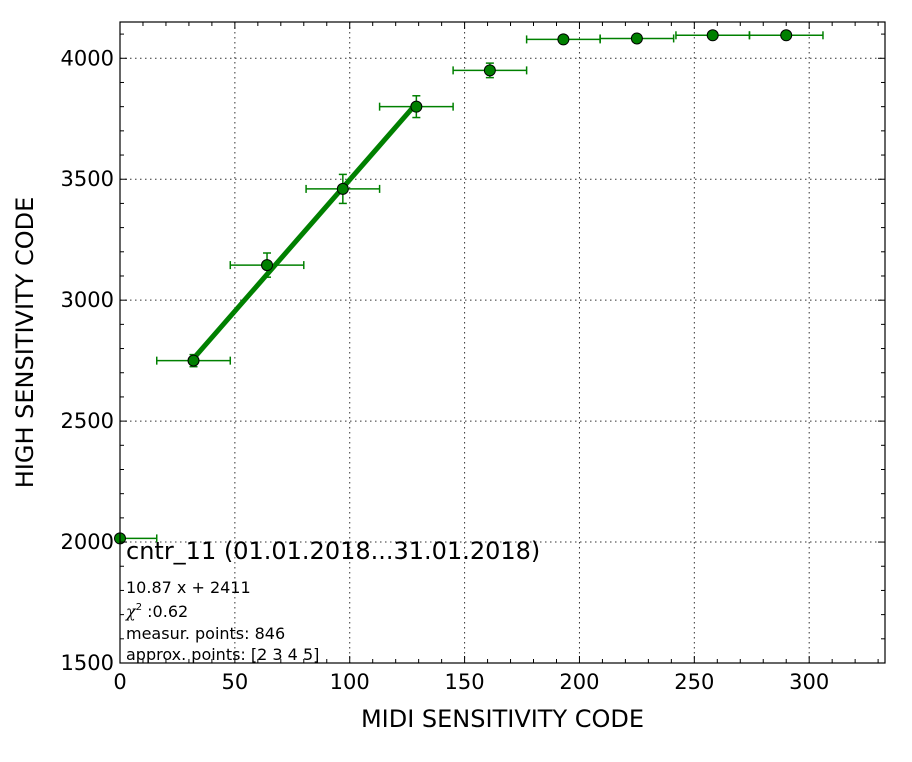  What do you see at coordinates (87, 58) in the screenshot?
I see `y-tick-label: 4000` at bounding box center [87, 58].